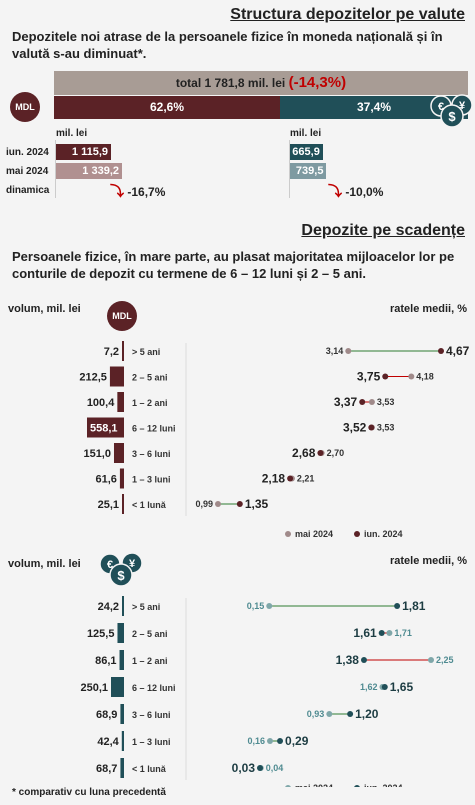 Image resolution: width=475 pixels, height=805 pixels. What do you see at coordinates (367, 714) in the screenshot?
I see `rate-jun-label: 1,20` at bounding box center [367, 714].